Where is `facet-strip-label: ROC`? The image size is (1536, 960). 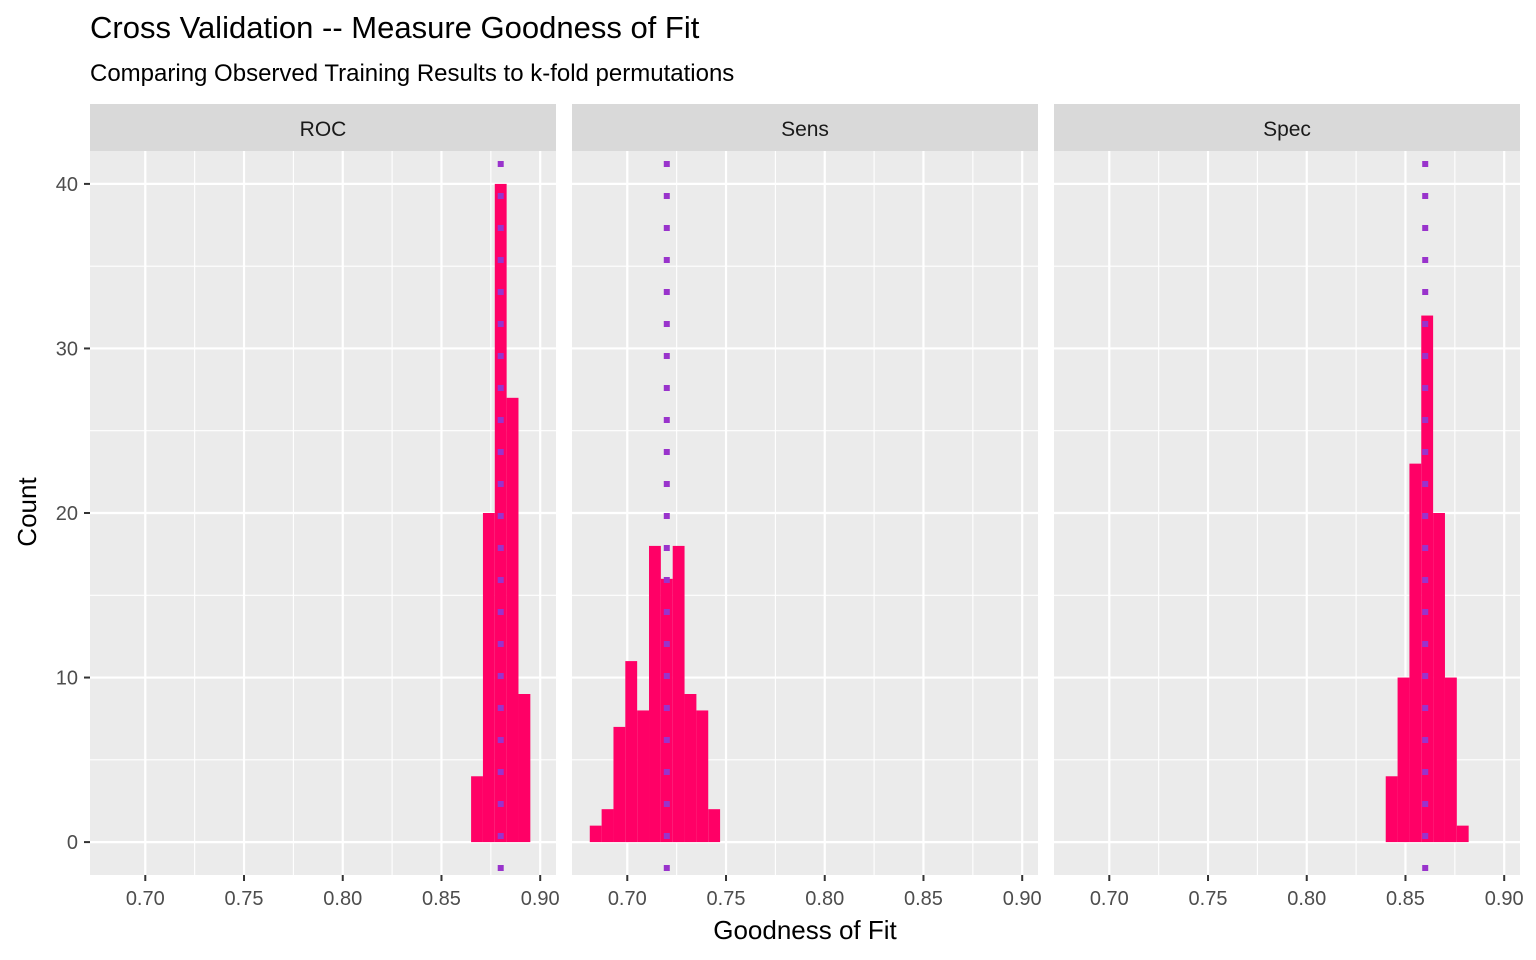 facet-strip-label: ROC is located at coordinates (323, 129).